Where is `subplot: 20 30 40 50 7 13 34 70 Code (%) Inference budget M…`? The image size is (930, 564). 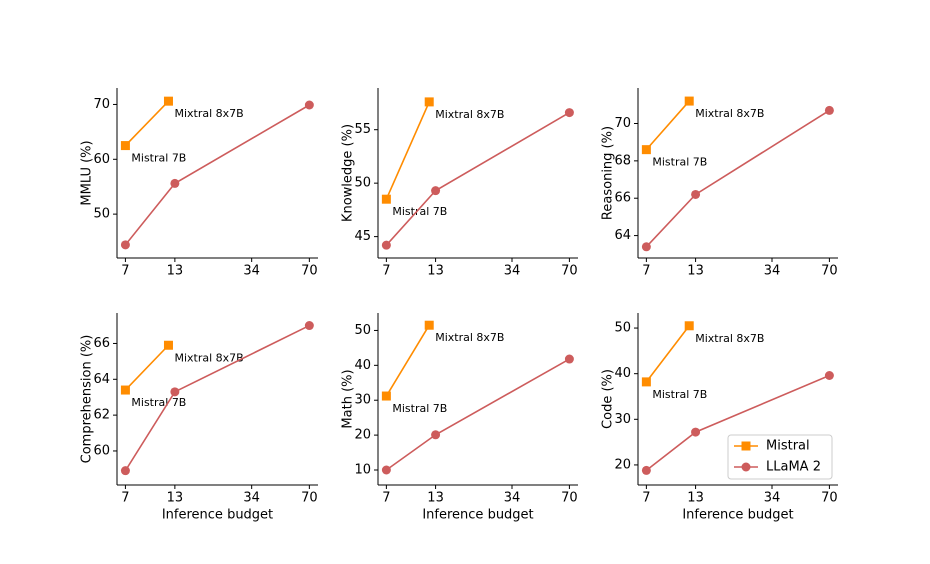 subplot: 20 30 40 50 7 13 34 70 Code (%) Inference budget M… is located at coordinates (719, 418).